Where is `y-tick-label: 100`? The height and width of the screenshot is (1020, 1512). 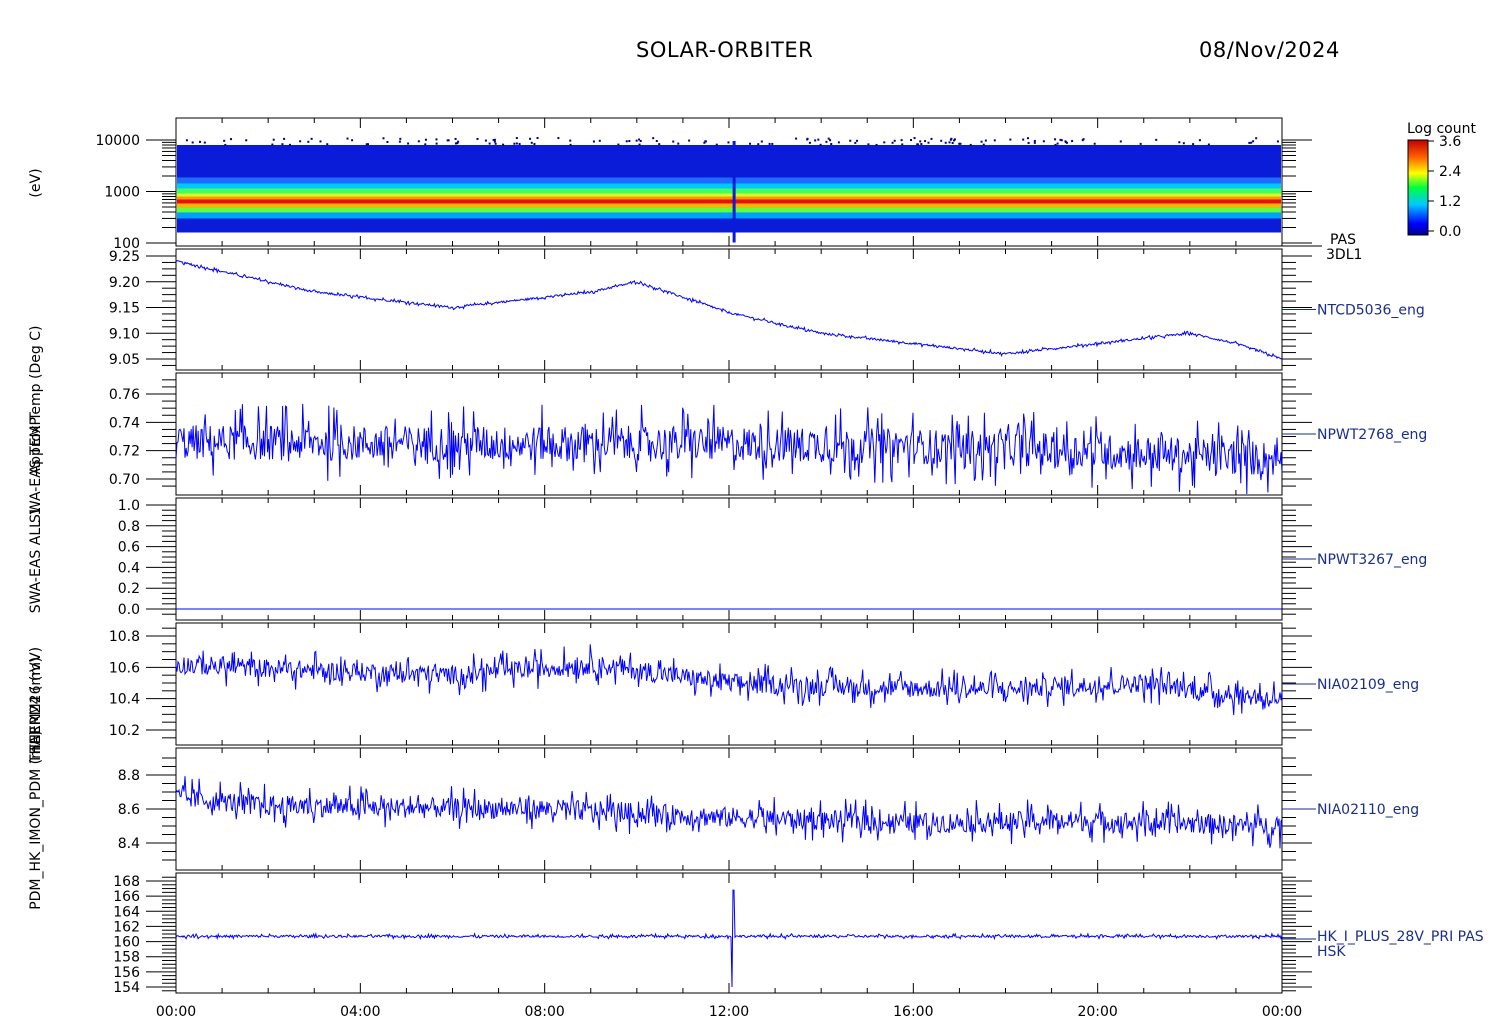
y-tick-label: 100 is located at coordinates (126, 244).